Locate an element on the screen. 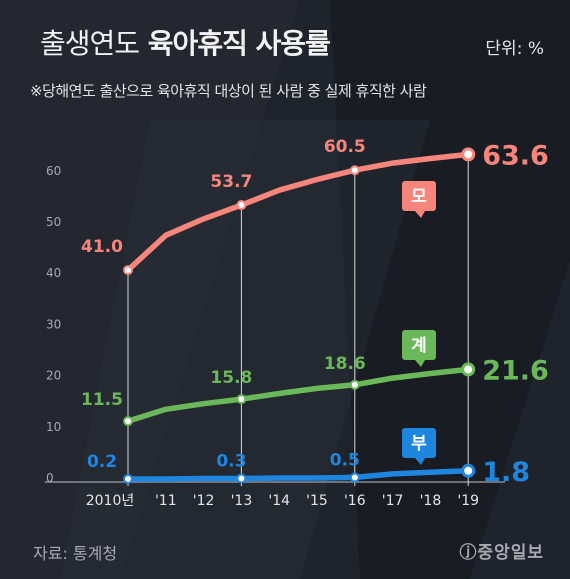  badge-label: 계 is located at coordinates (419, 346).